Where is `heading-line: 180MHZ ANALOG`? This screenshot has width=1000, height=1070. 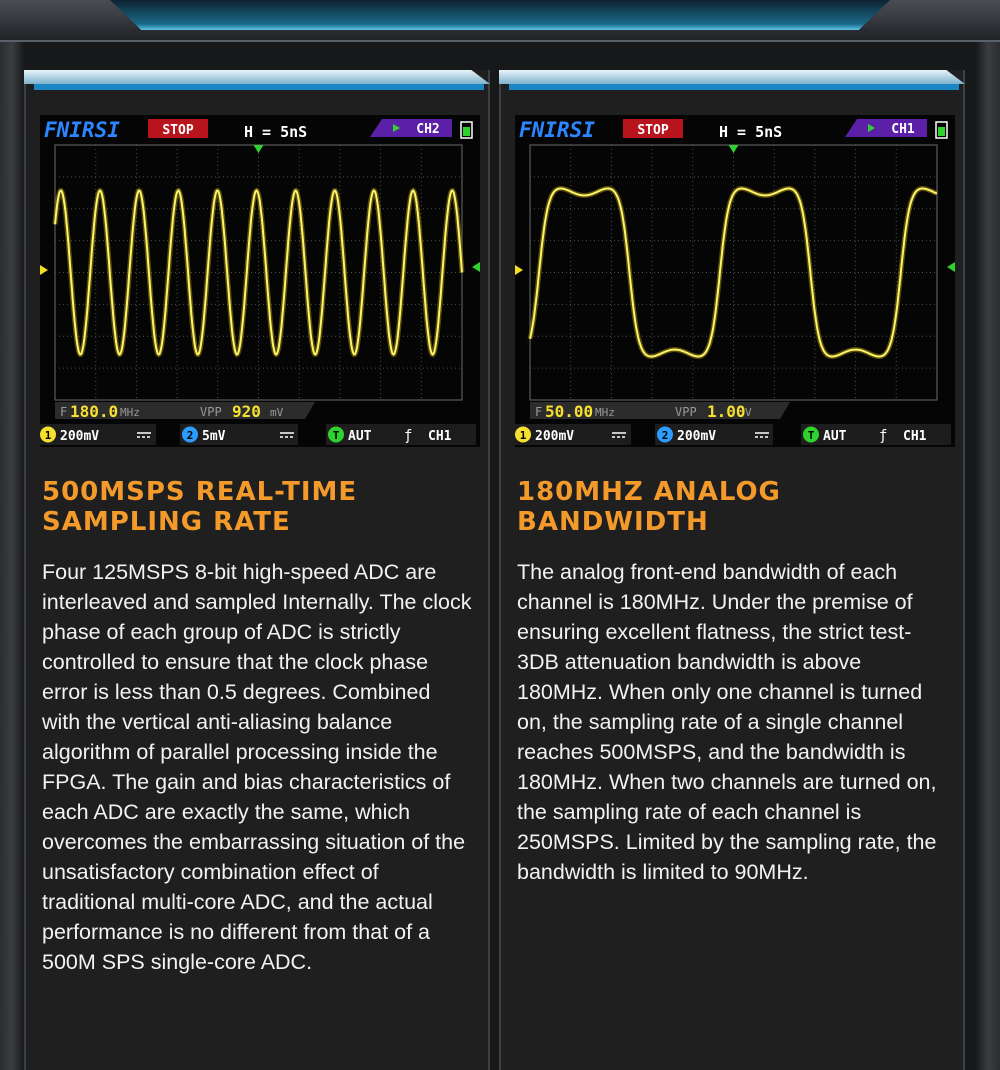
heading-line: 180MHZ ANALOG is located at coordinates (649, 492).